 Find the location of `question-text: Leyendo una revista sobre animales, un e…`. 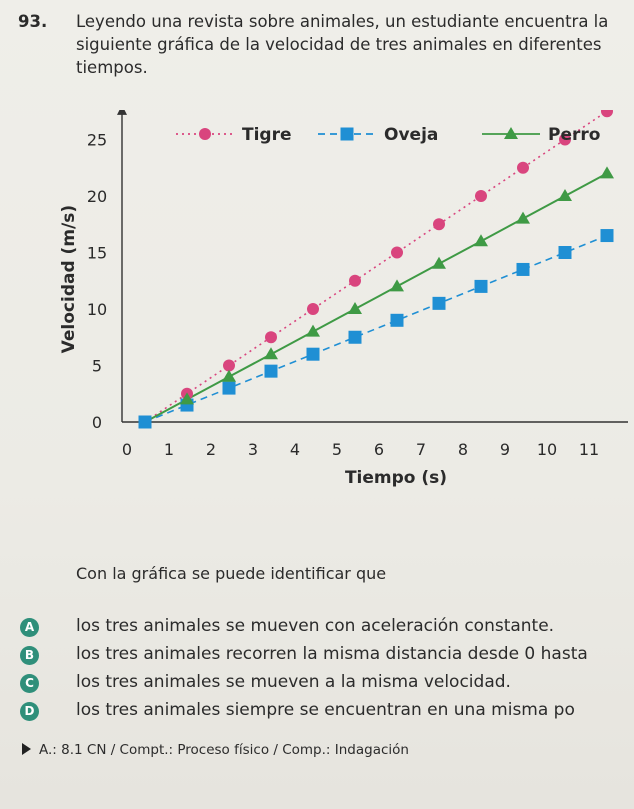

question-text: Leyendo una revista sobre animales, un e… is located at coordinates (342, 44).